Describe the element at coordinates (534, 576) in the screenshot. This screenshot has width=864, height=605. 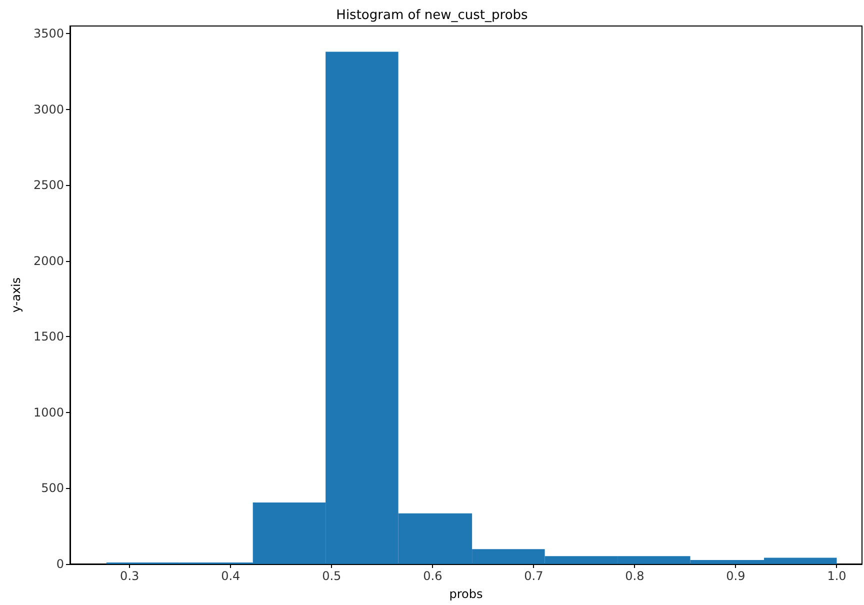
I see `x-tick-label: 0.7` at that location.